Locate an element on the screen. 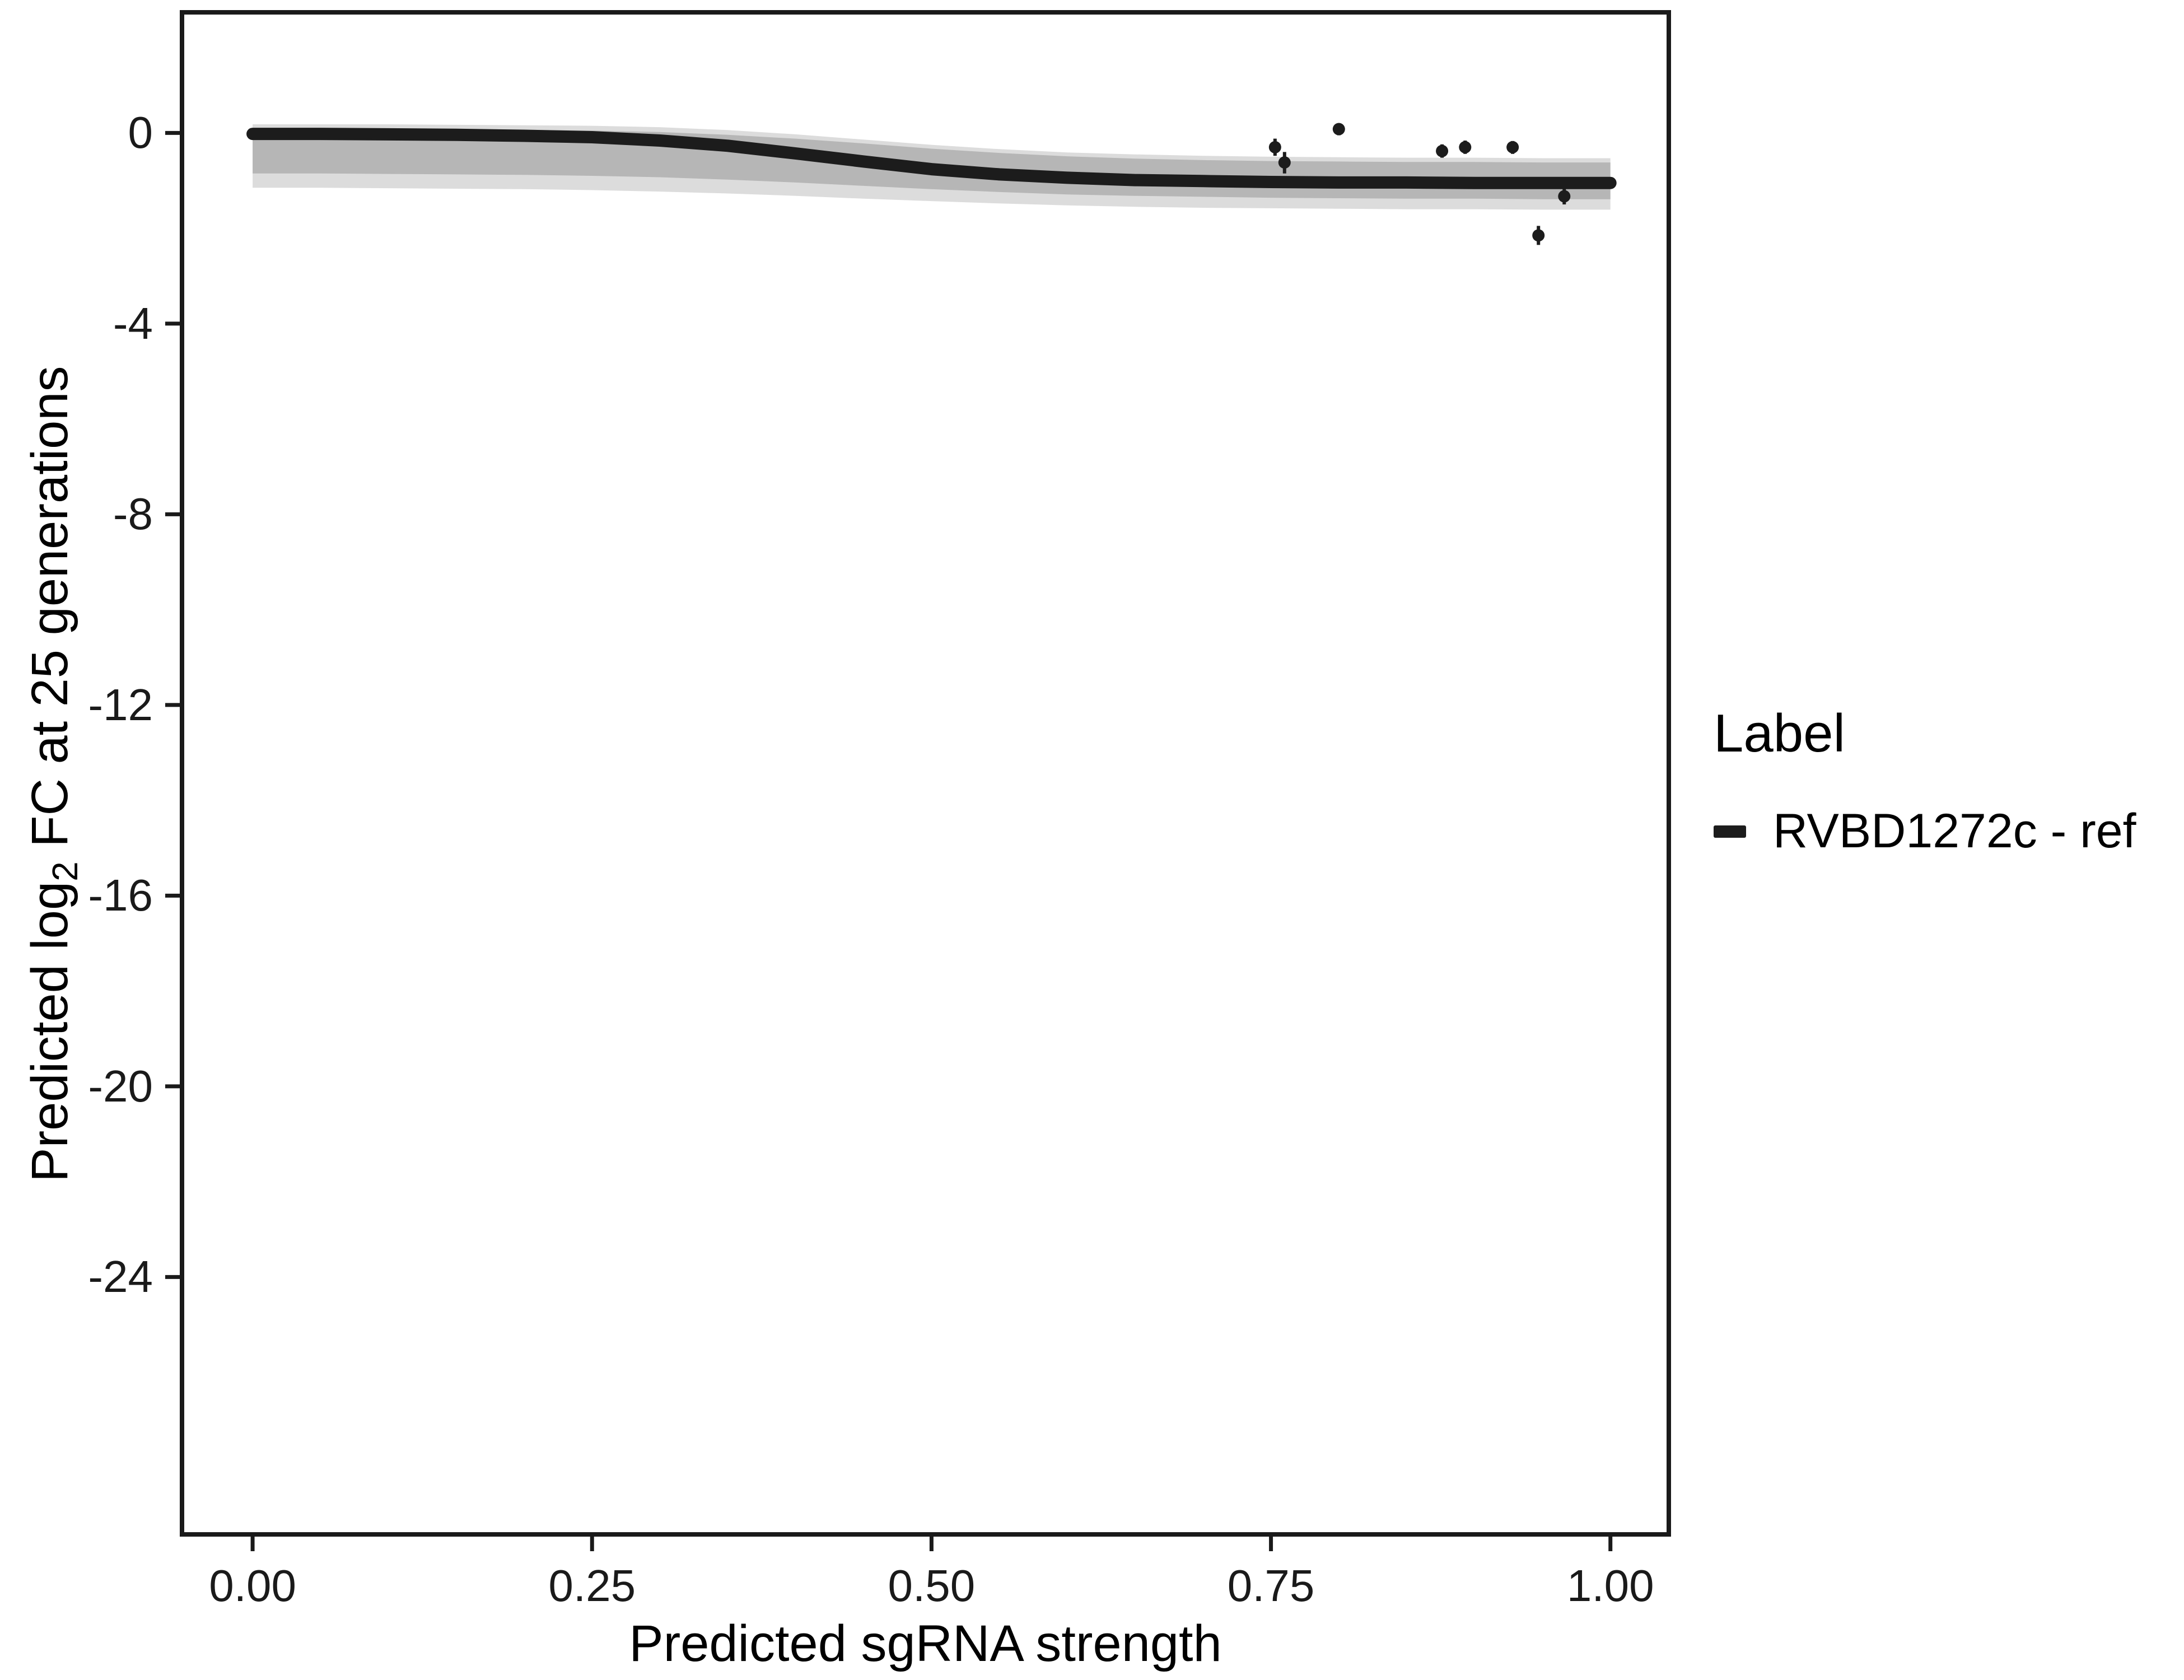 This screenshot has width=2184, height=1680. legend-entry-label: RVBD1272c - ref is located at coordinates (1955, 831).